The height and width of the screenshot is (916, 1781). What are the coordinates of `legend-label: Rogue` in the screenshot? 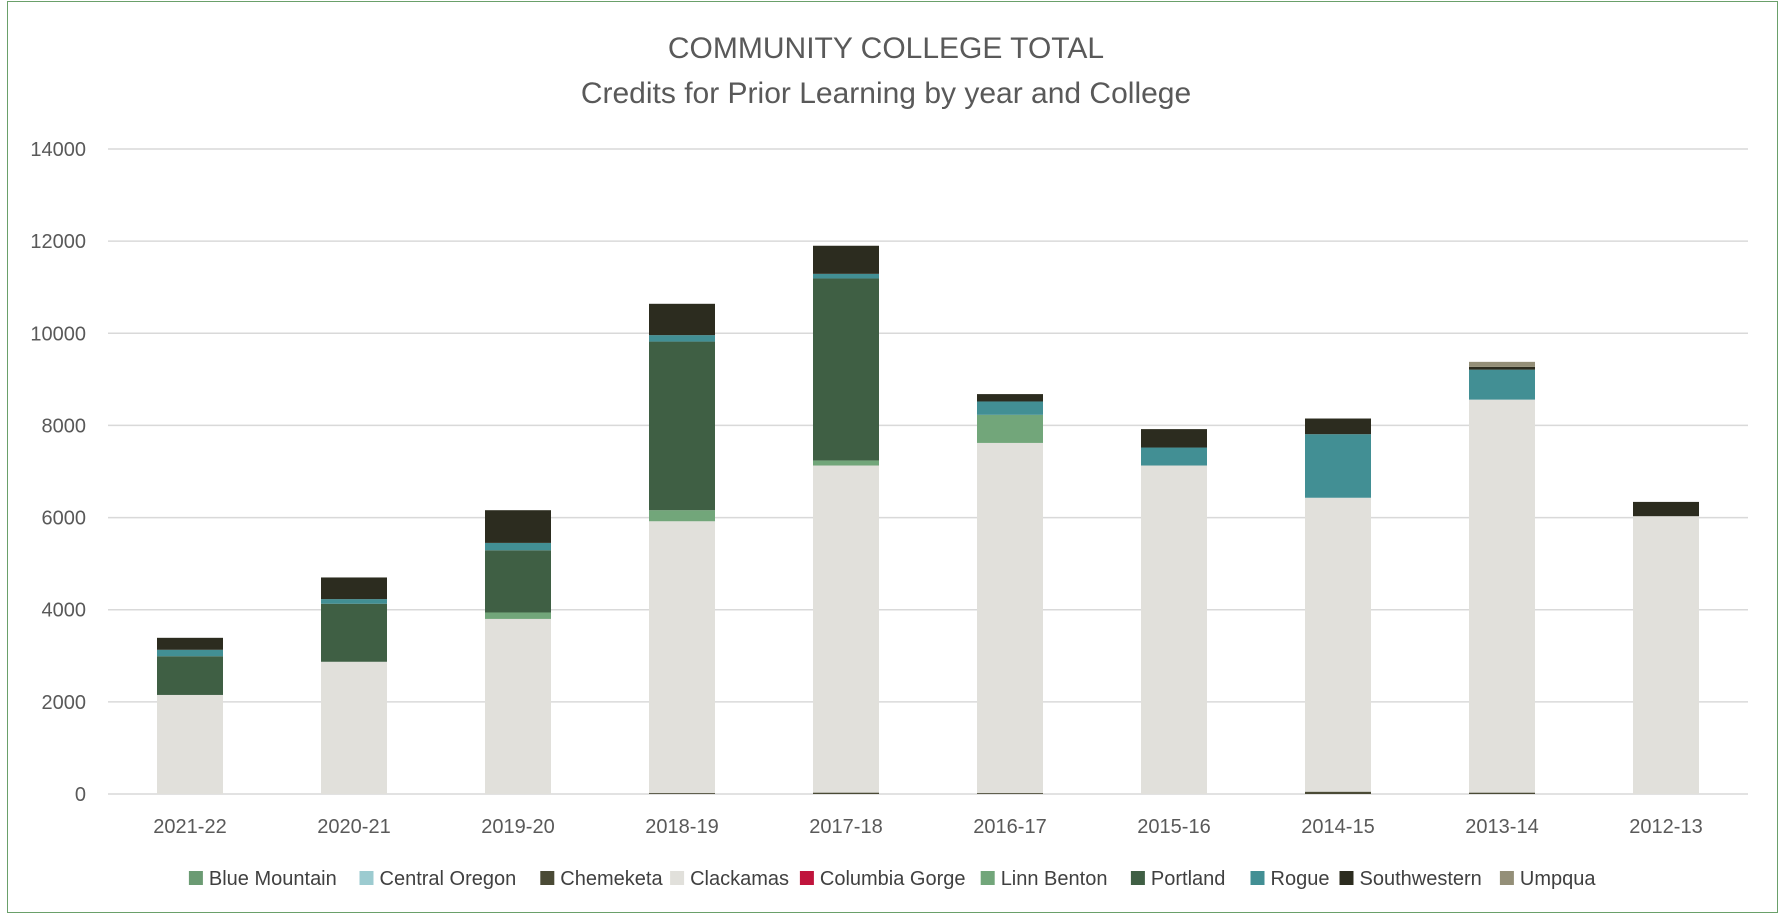 It's located at (1300, 879).